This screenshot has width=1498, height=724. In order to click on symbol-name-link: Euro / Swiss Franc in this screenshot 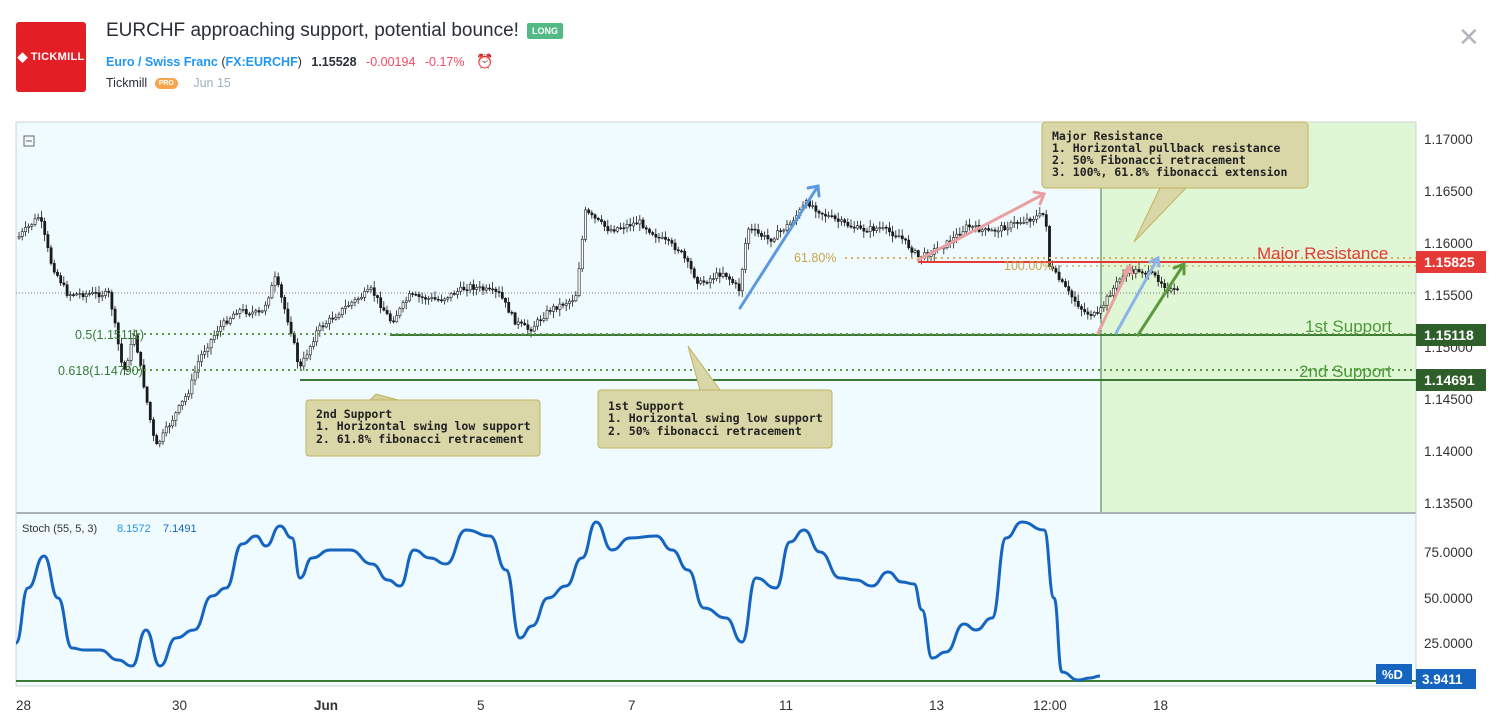, I will do `click(162, 62)`.